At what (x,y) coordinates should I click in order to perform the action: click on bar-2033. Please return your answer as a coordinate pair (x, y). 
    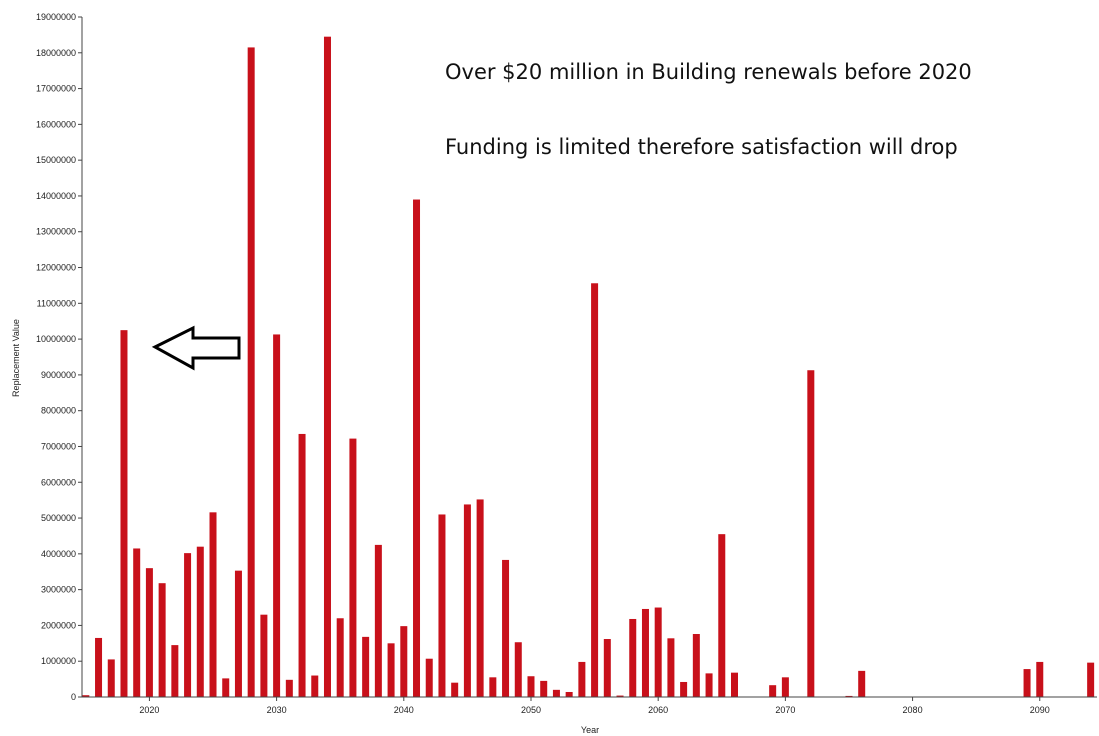
    Looking at the image, I should click on (315, 686).